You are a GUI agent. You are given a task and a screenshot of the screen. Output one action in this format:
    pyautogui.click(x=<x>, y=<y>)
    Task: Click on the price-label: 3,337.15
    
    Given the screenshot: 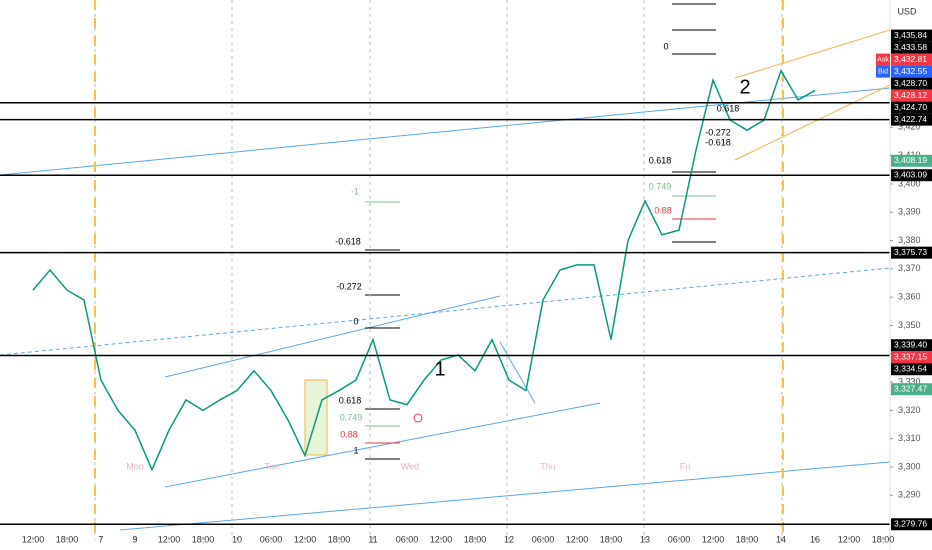 What is the action you would take?
    pyautogui.click(x=910, y=356)
    